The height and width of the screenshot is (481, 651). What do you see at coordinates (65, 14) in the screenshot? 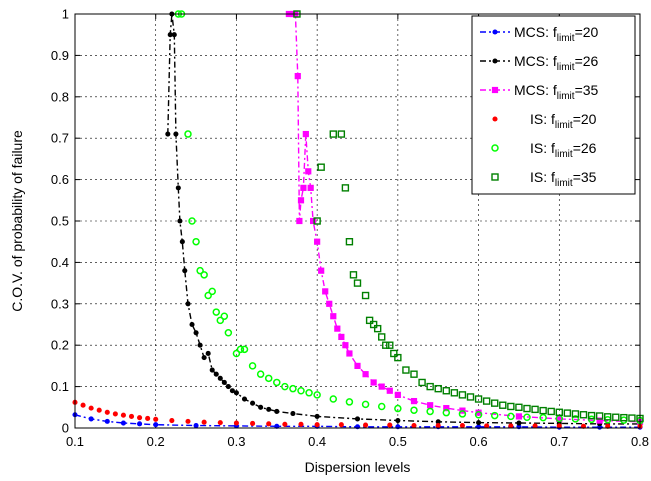
I see `y-tick-label: 1` at bounding box center [65, 14].